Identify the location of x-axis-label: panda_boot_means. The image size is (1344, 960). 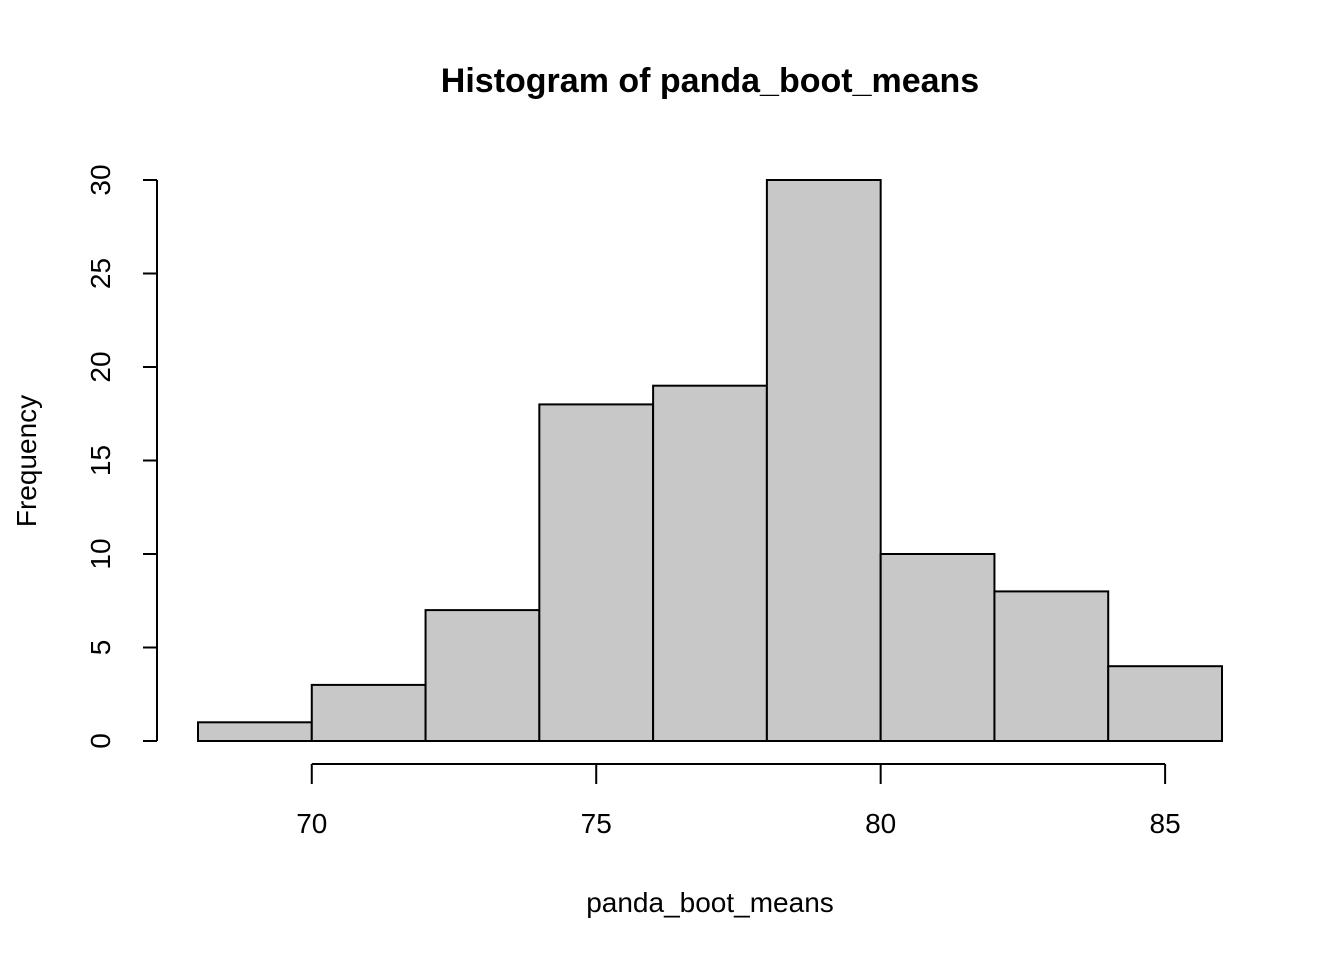
(710, 902).